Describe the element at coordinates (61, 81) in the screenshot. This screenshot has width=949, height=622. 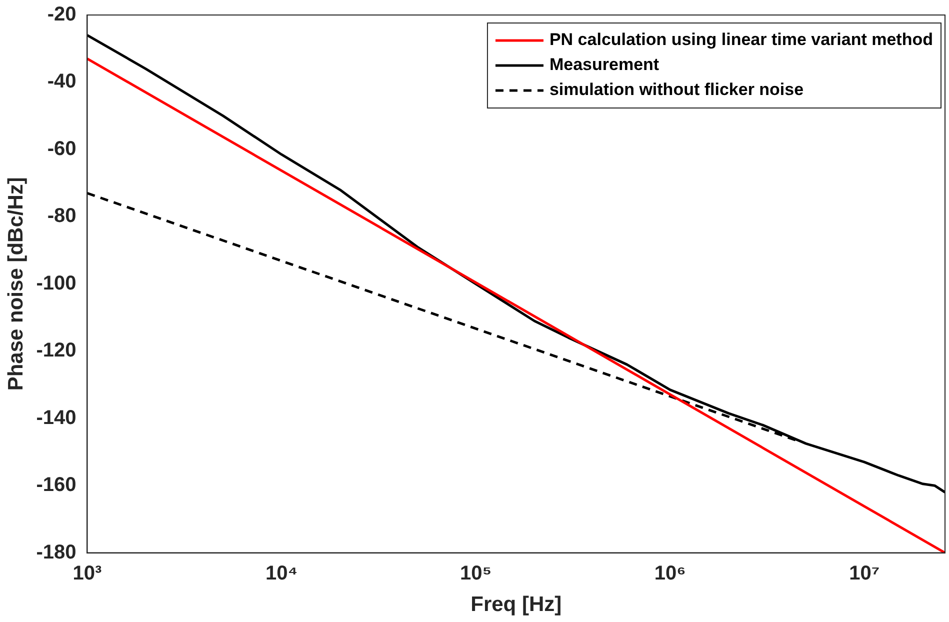
I see `y-tick-label: -40` at that location.